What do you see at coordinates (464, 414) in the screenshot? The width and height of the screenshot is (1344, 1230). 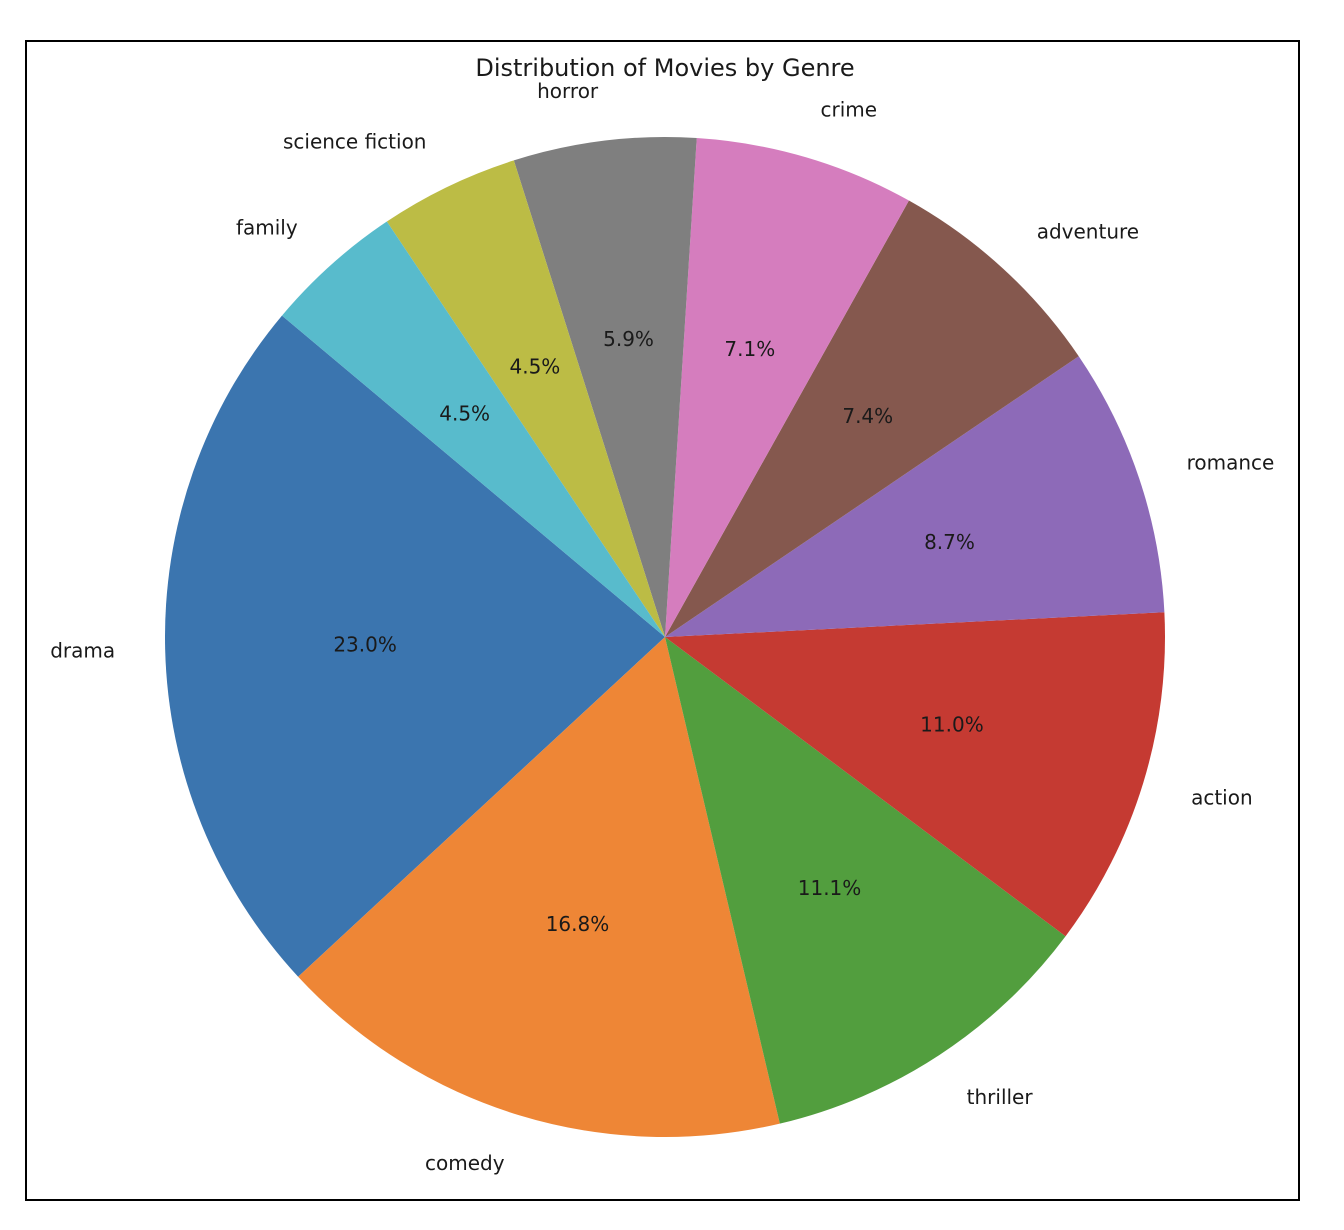 I see `slice-percent-family: 4.5%` at bounding box center [464, 414].